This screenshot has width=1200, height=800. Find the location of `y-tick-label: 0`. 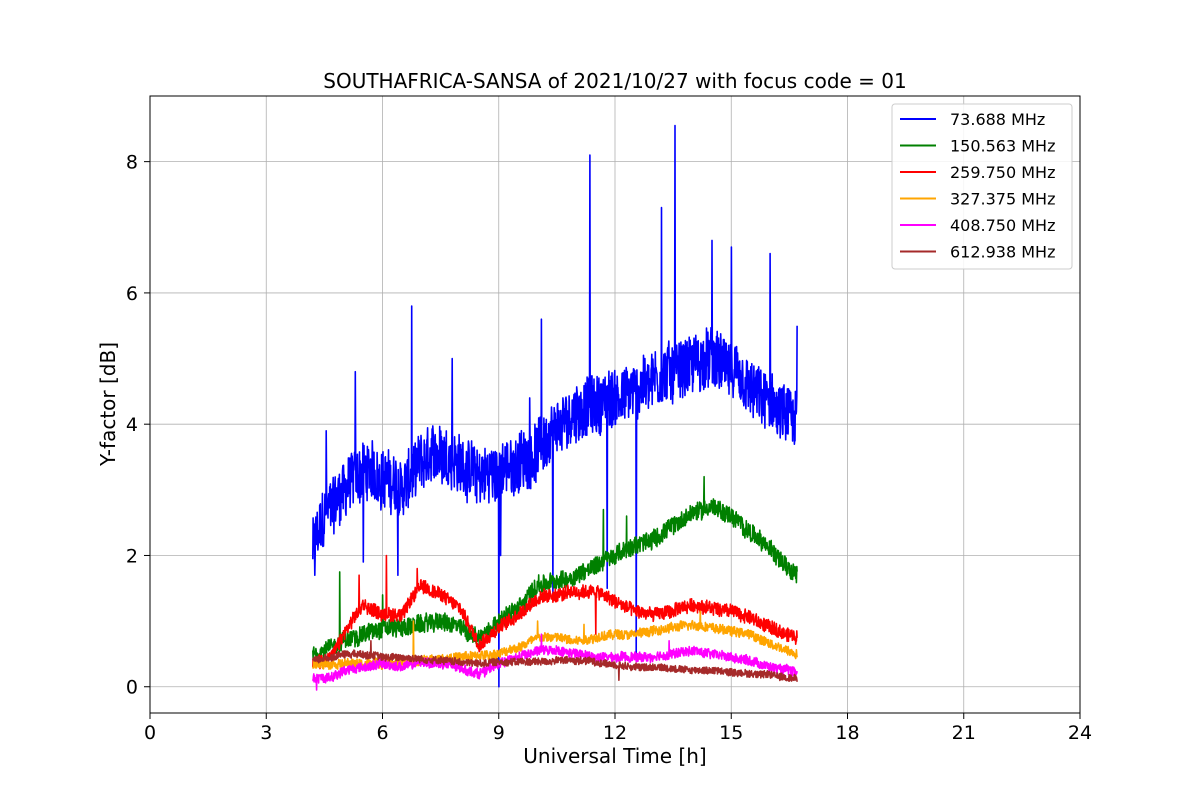

y-tick-label: 0 is located at coordinates (132, 688).